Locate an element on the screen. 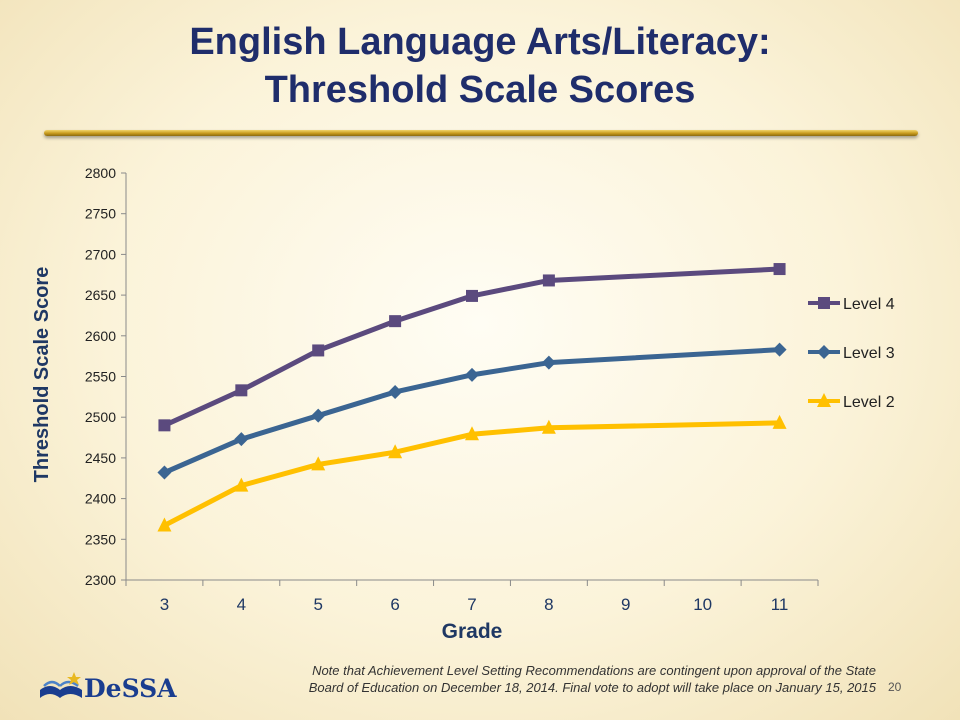 This screenshot has height=720, width=960. y-tick-label: 2400 is located at coordinates (100, 499).